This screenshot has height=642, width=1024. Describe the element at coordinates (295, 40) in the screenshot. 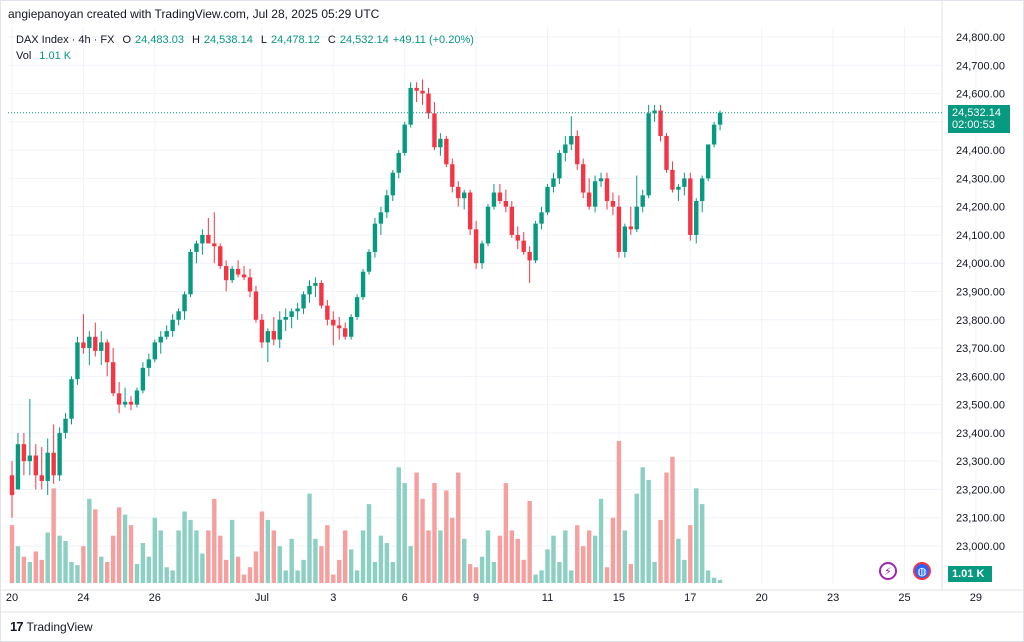

I see `legend-low: 24,478.12` at that location.